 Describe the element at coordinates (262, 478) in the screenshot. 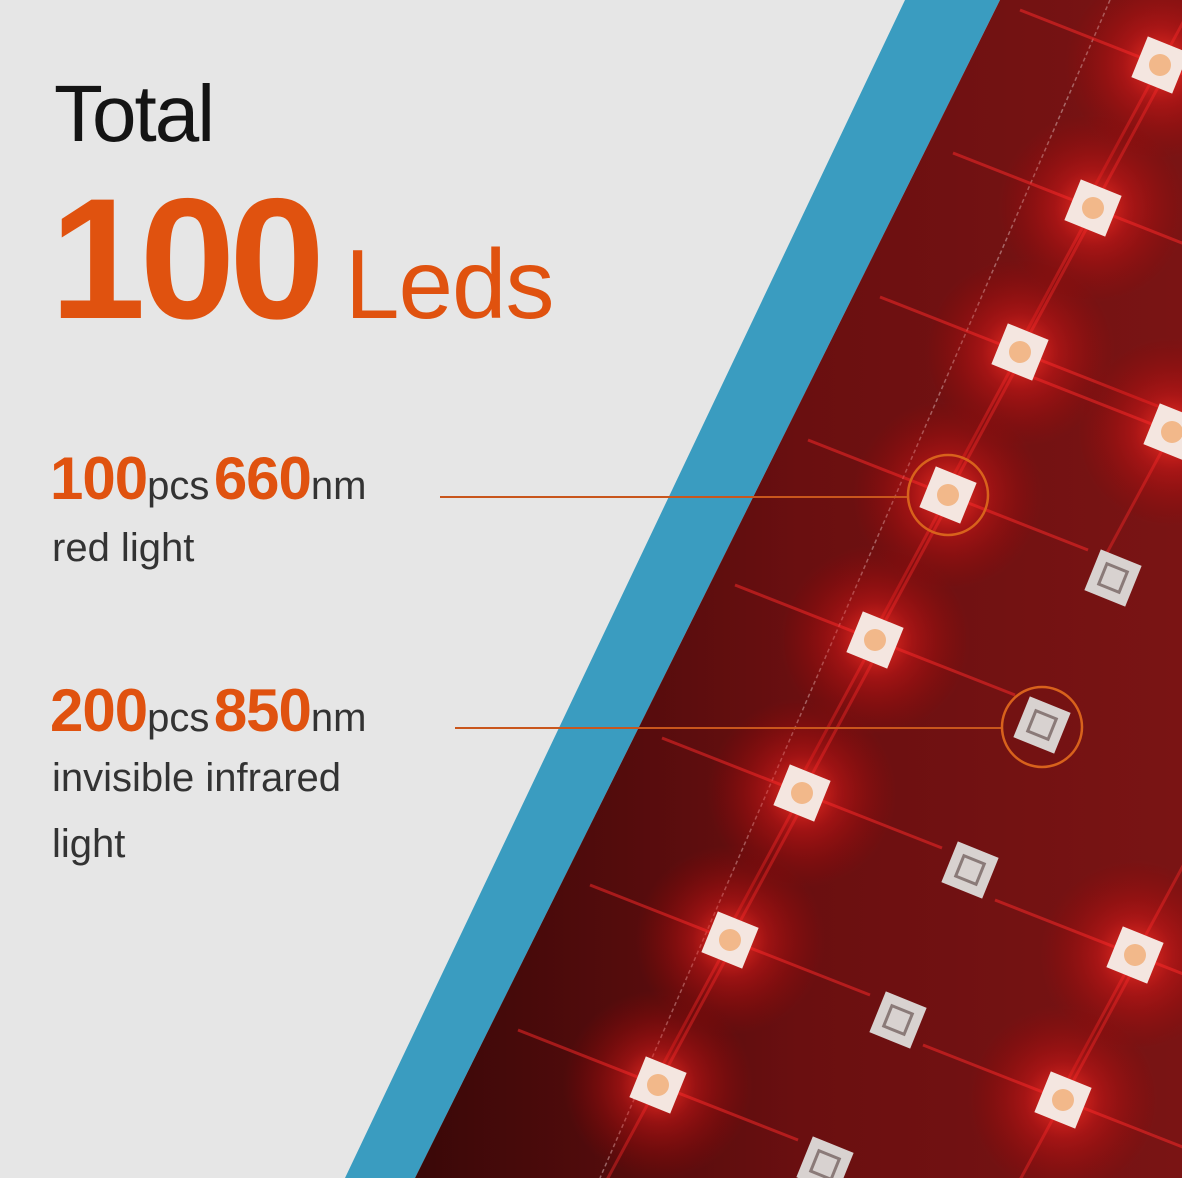

I see `red-wavelength: 660` at that location.